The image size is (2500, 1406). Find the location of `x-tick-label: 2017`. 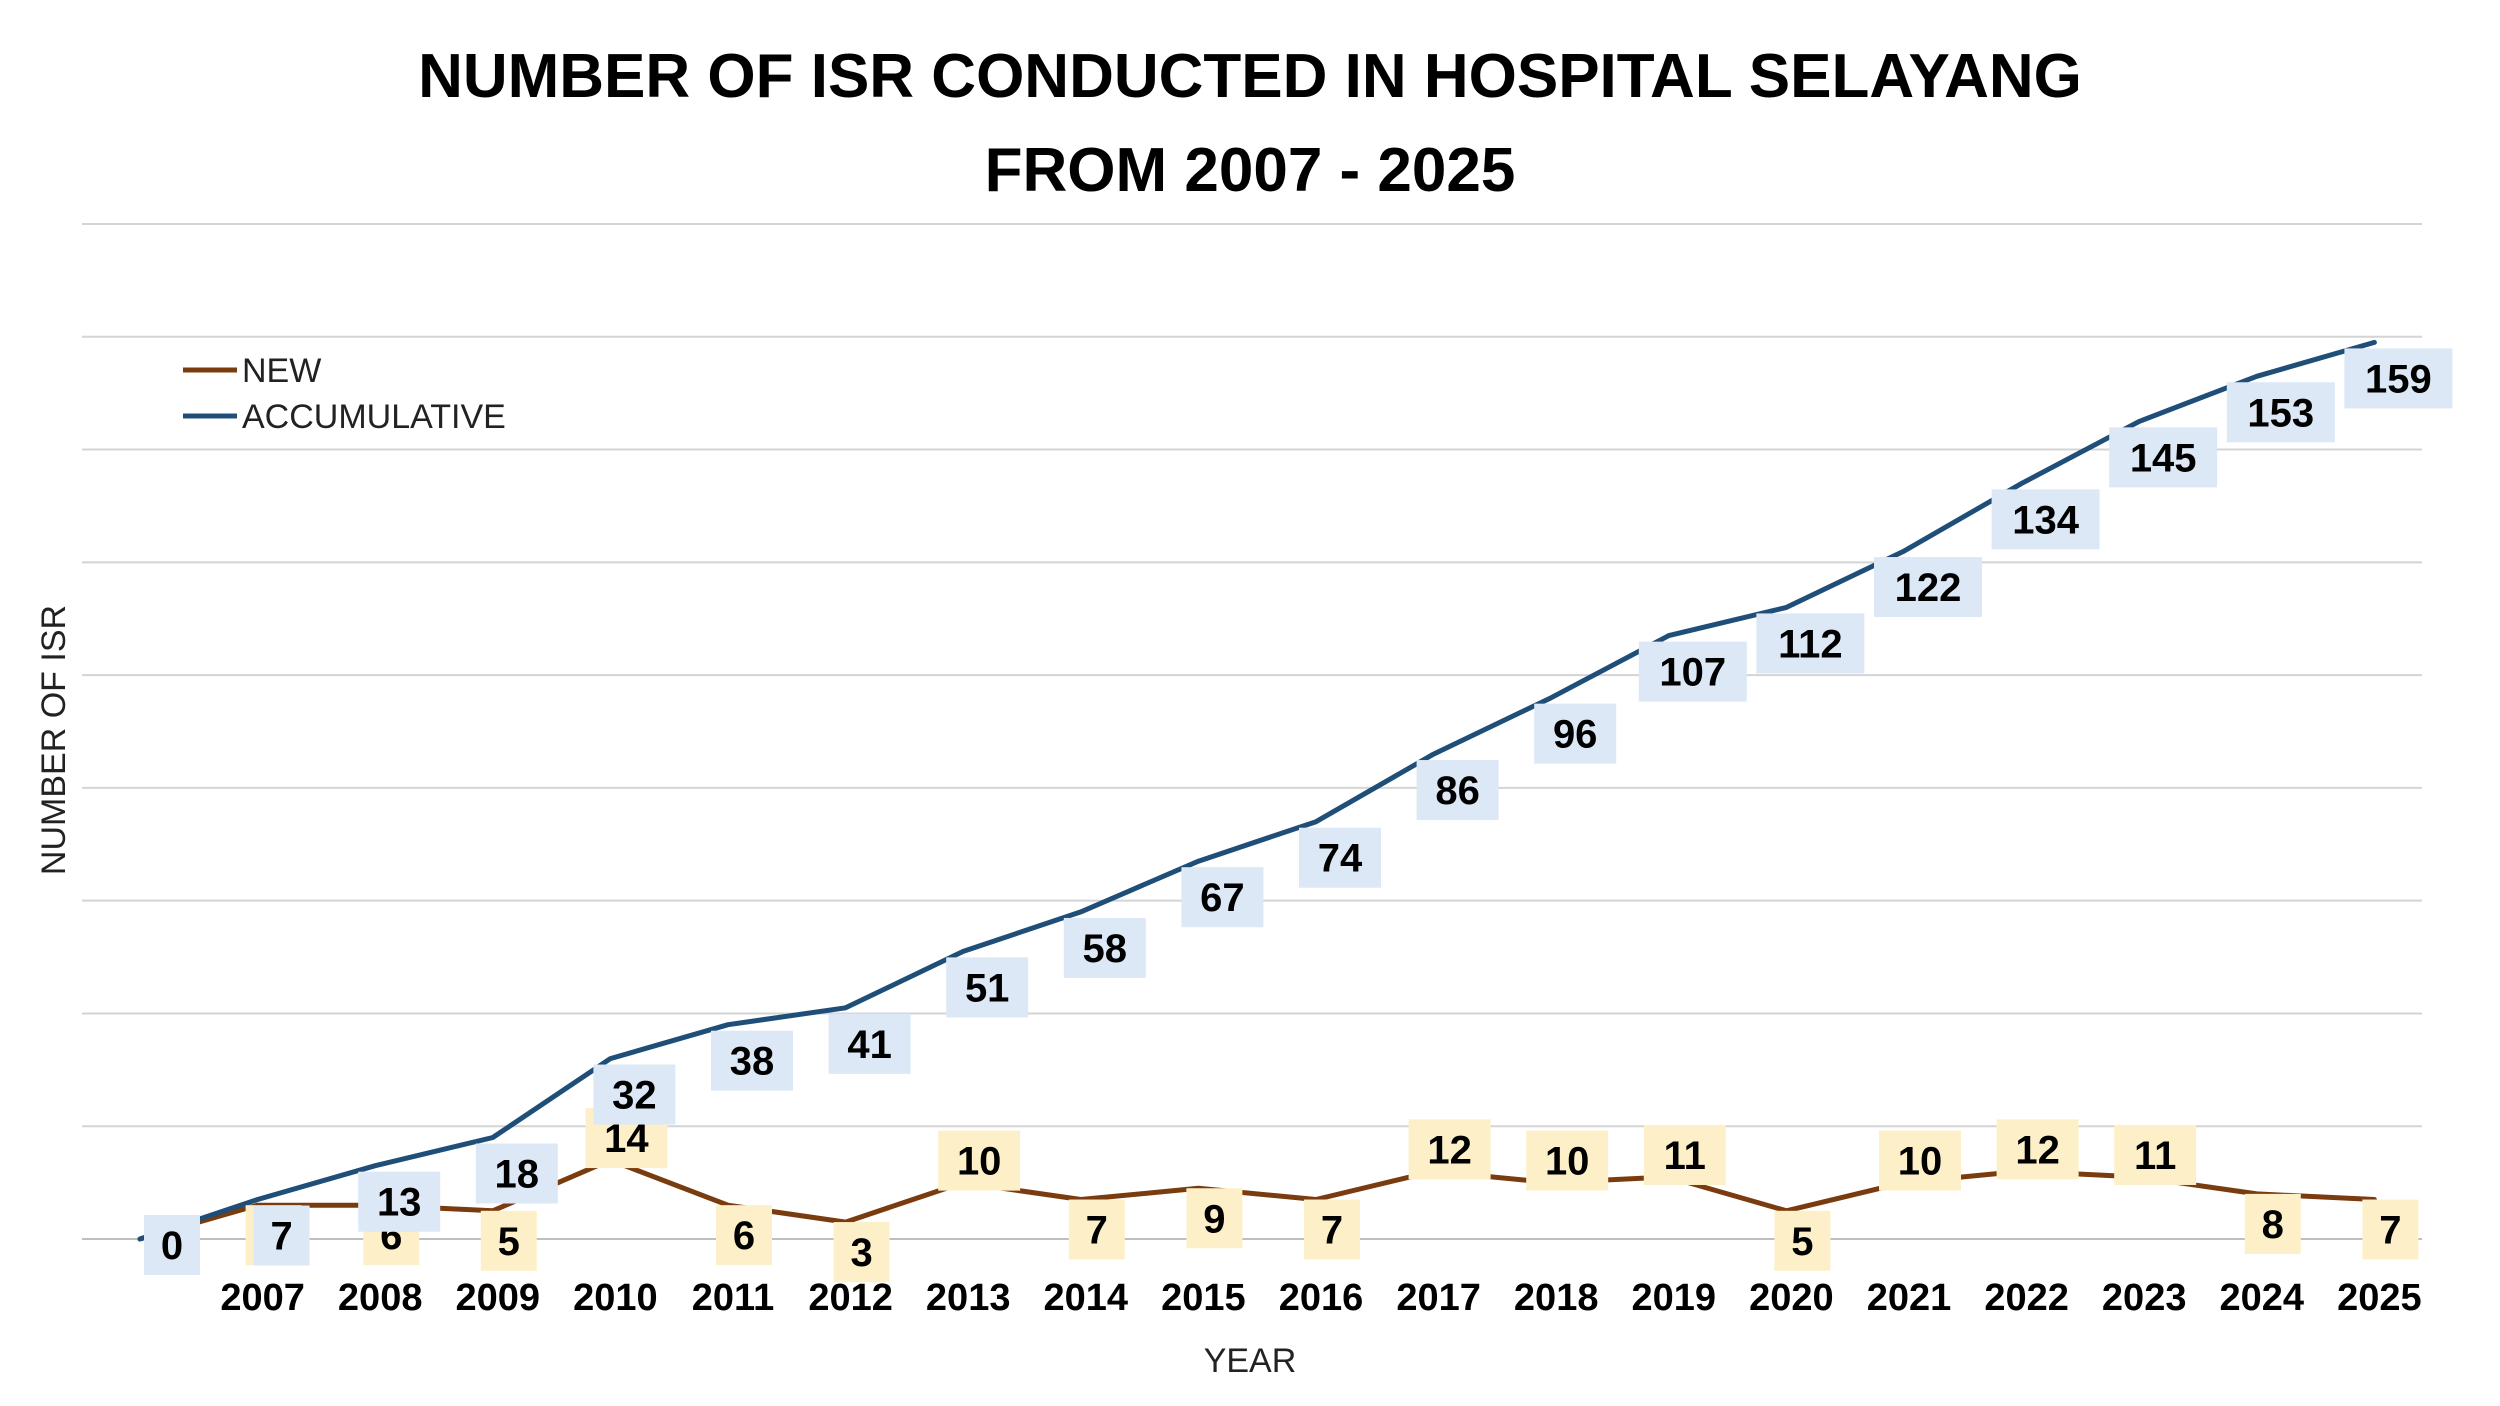

x-tick-label: 2017 is located at coordinates (1438, 1298).